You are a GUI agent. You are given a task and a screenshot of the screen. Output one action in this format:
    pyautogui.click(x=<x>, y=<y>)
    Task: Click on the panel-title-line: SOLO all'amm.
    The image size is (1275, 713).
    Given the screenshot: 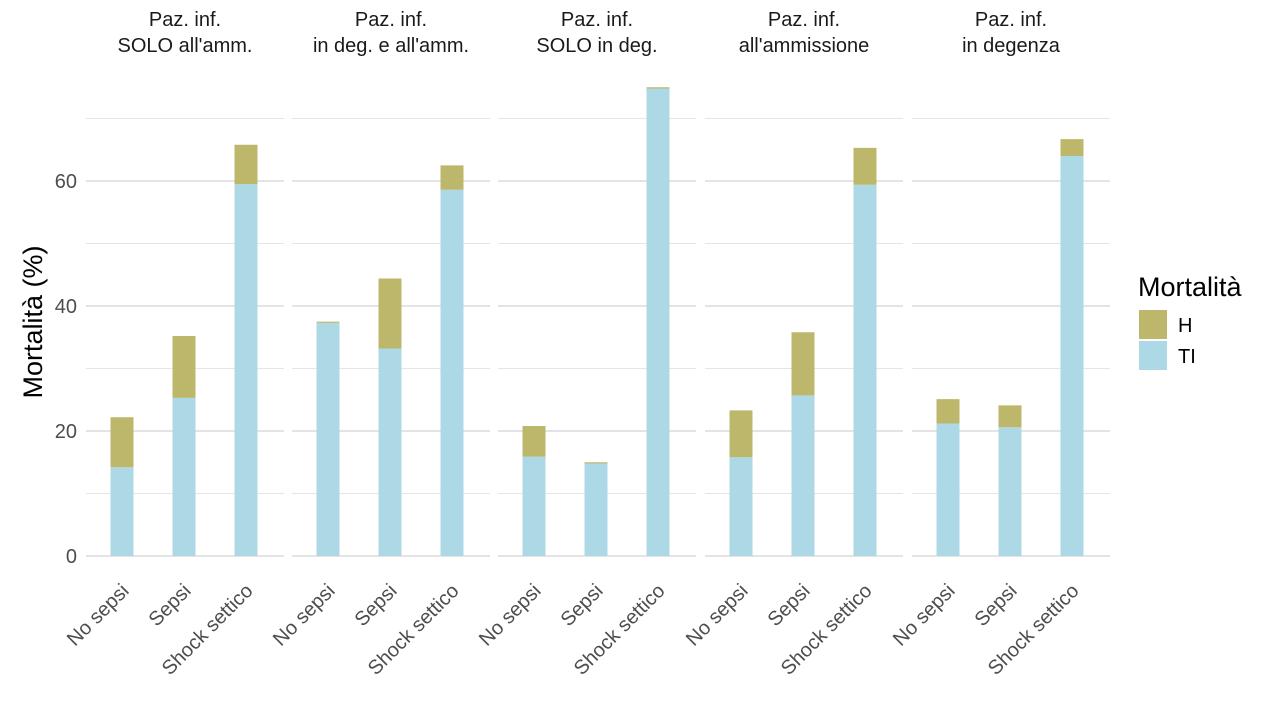 What is the action you would take?
    pyautogui.click(x=185, y=46)
    